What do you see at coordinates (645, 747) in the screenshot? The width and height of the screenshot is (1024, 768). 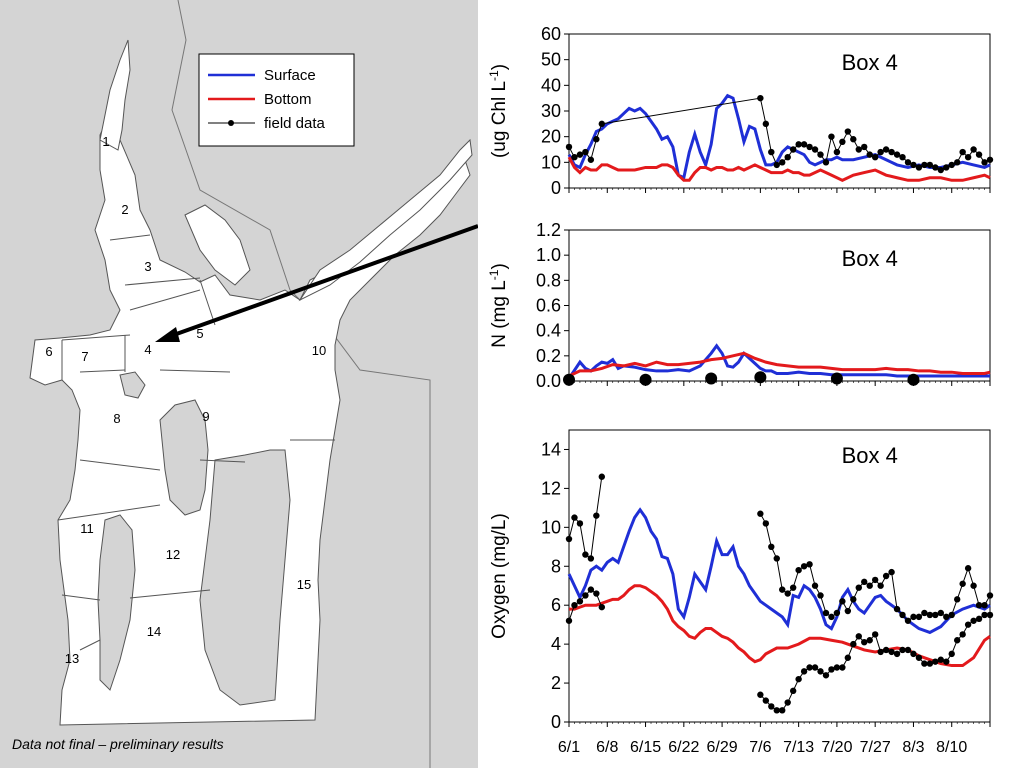 I see `x-tick-label: 6/15` at bounding box center [645, 747].